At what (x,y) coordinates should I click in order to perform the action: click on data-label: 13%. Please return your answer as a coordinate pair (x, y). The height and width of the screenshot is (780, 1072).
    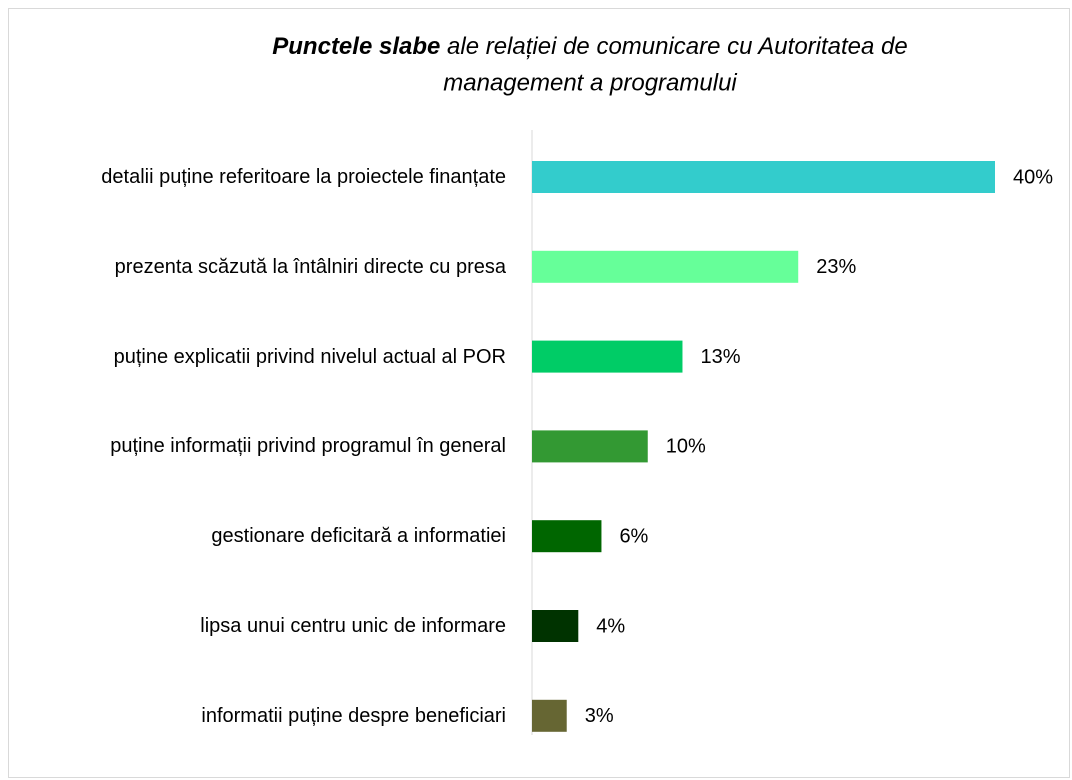
    Looking at the image, I should click on (720, 357).